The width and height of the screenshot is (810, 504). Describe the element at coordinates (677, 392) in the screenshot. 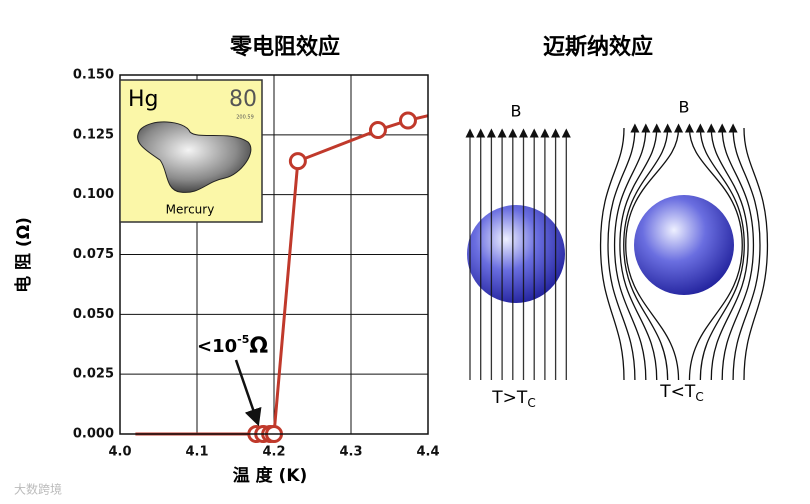

I see `state-text: T<T` at that location.